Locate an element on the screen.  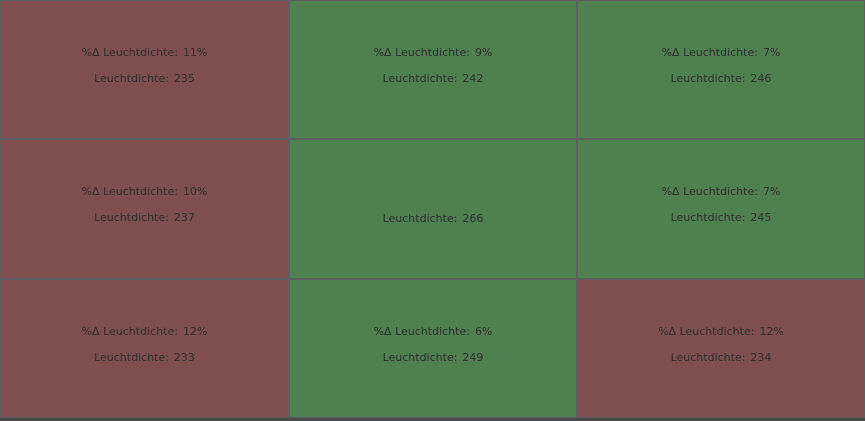
measurement-cell: %Δ Leuchtdichte: 12% Leuchtdichte: 233 is located at coordinates (144, 348).